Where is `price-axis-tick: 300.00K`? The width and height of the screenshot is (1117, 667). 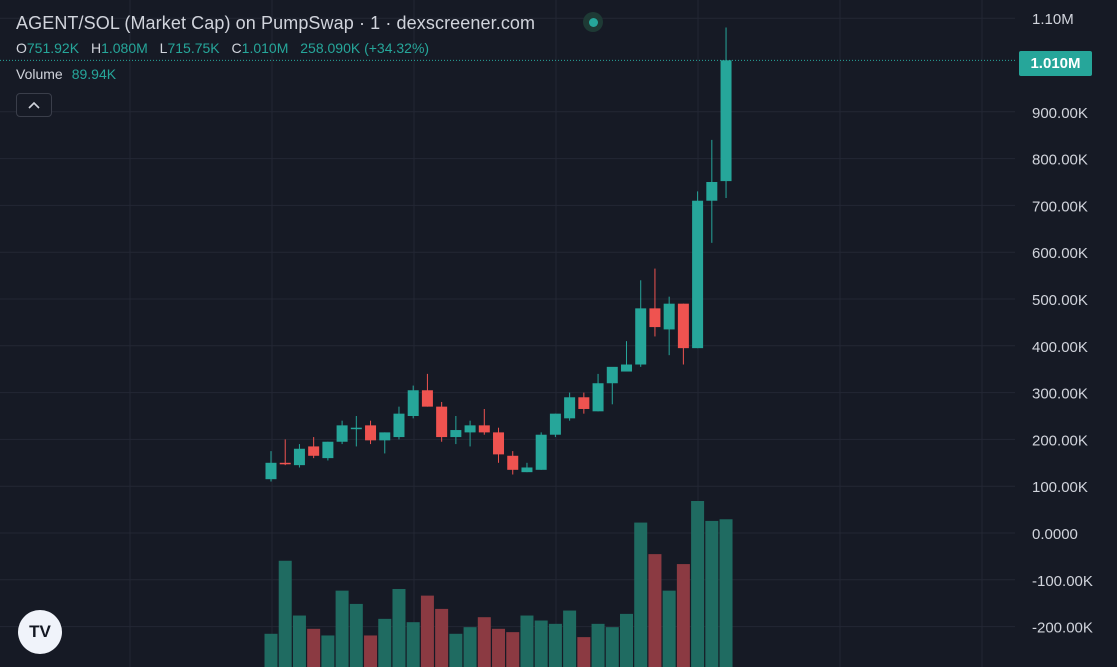 price-axis-tick: 300.00K is located at coordinates (1060, 394).